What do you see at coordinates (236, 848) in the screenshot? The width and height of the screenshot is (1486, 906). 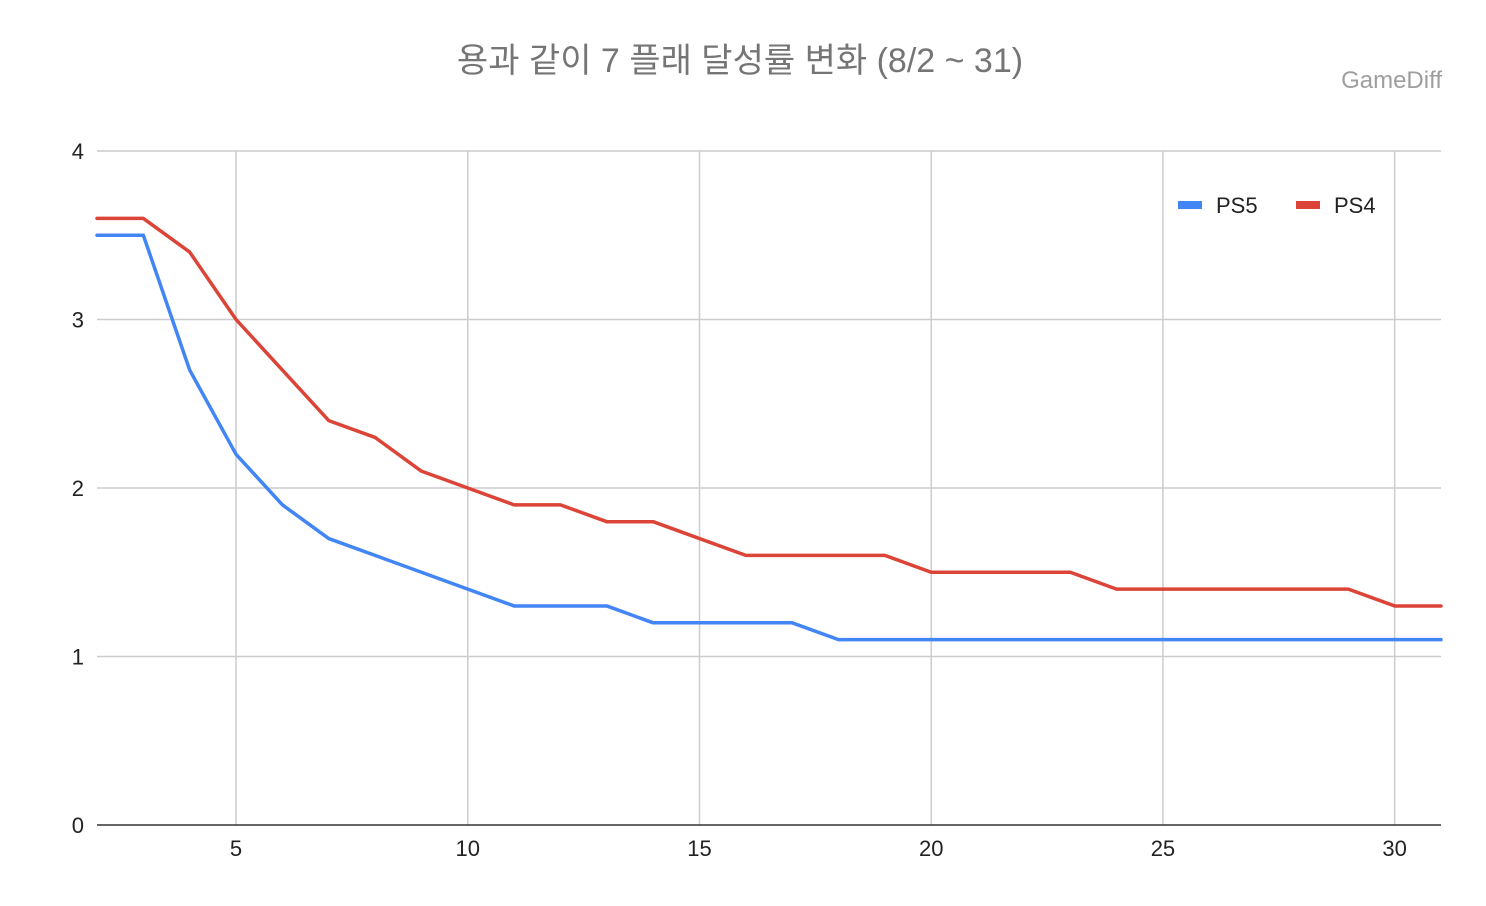 I see `x-tick-label: 5` at bounding box center [236, 848].